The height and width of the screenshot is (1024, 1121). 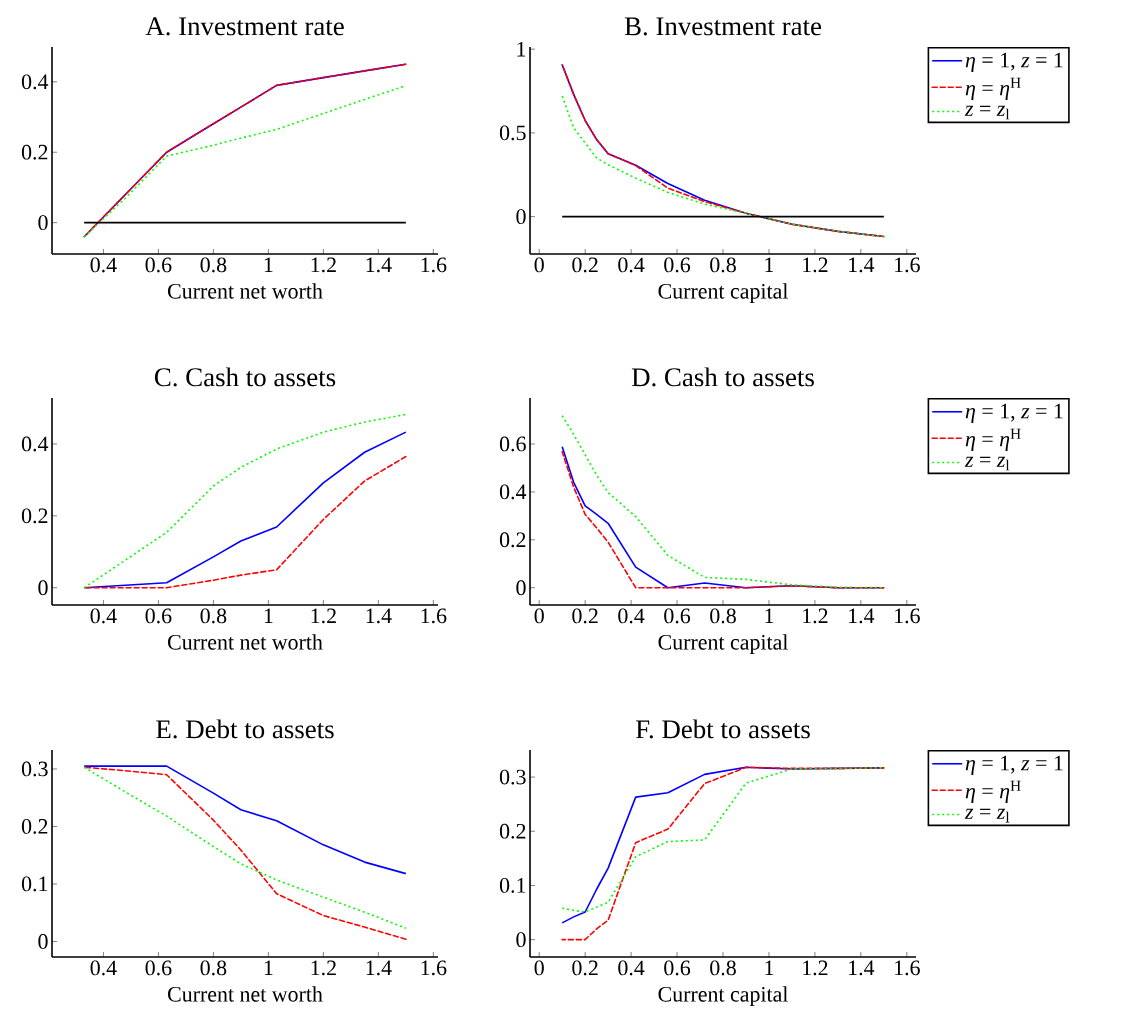 What do you see at coordinates (723, 26) in the screenshot?
I see `chart-title: B. Investment rate` at bounding box center [723, 26].